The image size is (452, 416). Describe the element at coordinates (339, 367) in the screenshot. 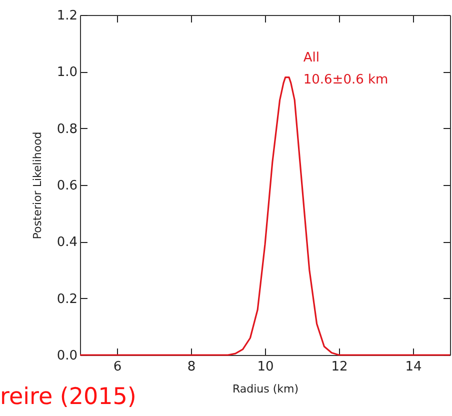

I see `x-tick-label: 12` at that location.